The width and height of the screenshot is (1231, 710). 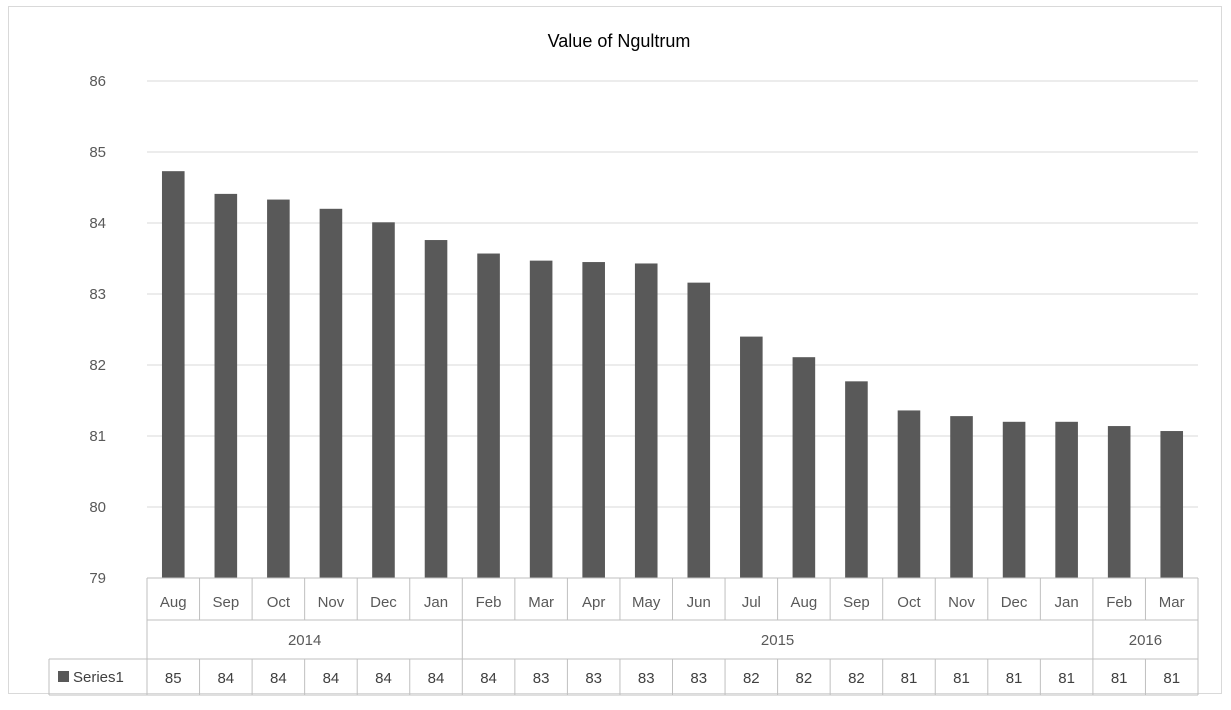 I want to click on y-tick-label: 82, so click(x=97, y=365).